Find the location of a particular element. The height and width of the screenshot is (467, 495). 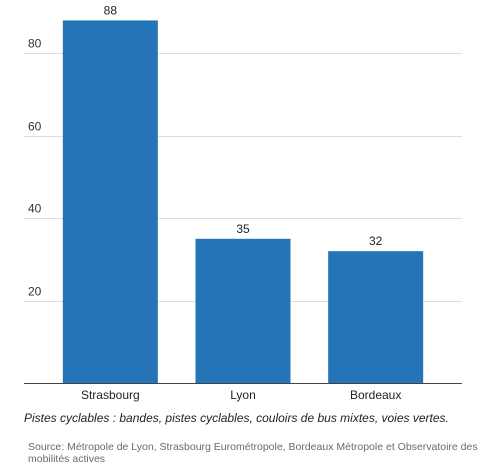

y-tick-label-20: 20 is located at coordinates (35, 292).